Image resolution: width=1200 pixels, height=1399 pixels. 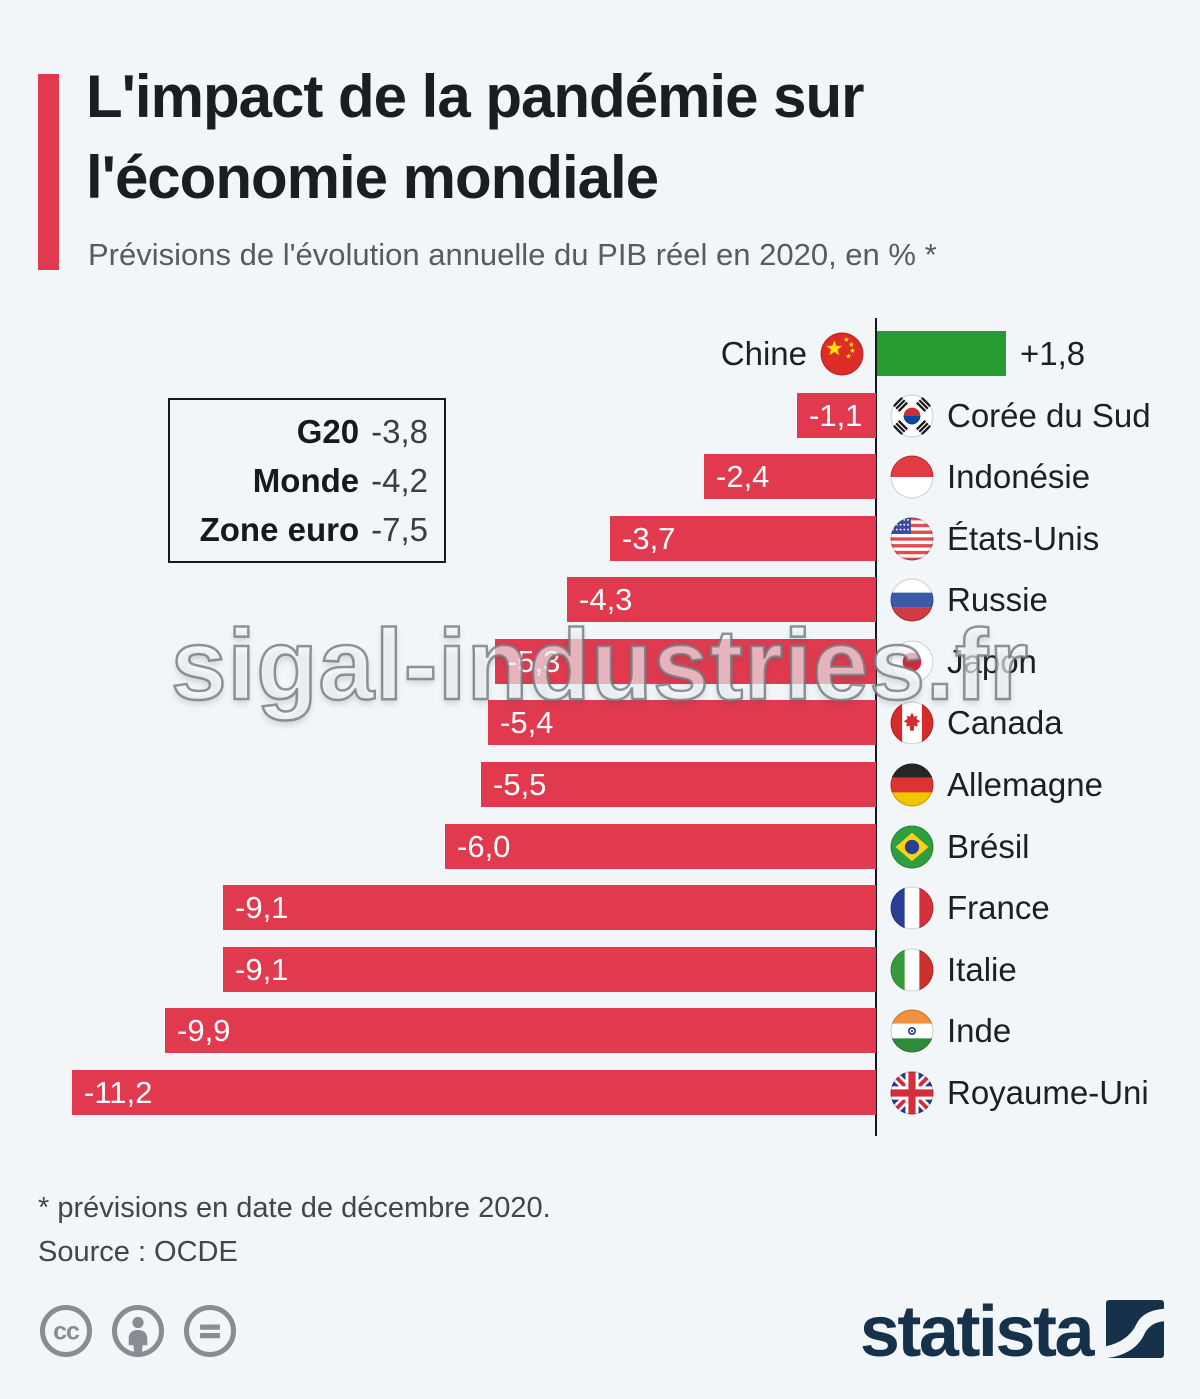 What do you see at coordinates (1048, 1092) in the screenshot?
I see `country-label: Royaume-Uni` at bounding box center [1048, 1092].